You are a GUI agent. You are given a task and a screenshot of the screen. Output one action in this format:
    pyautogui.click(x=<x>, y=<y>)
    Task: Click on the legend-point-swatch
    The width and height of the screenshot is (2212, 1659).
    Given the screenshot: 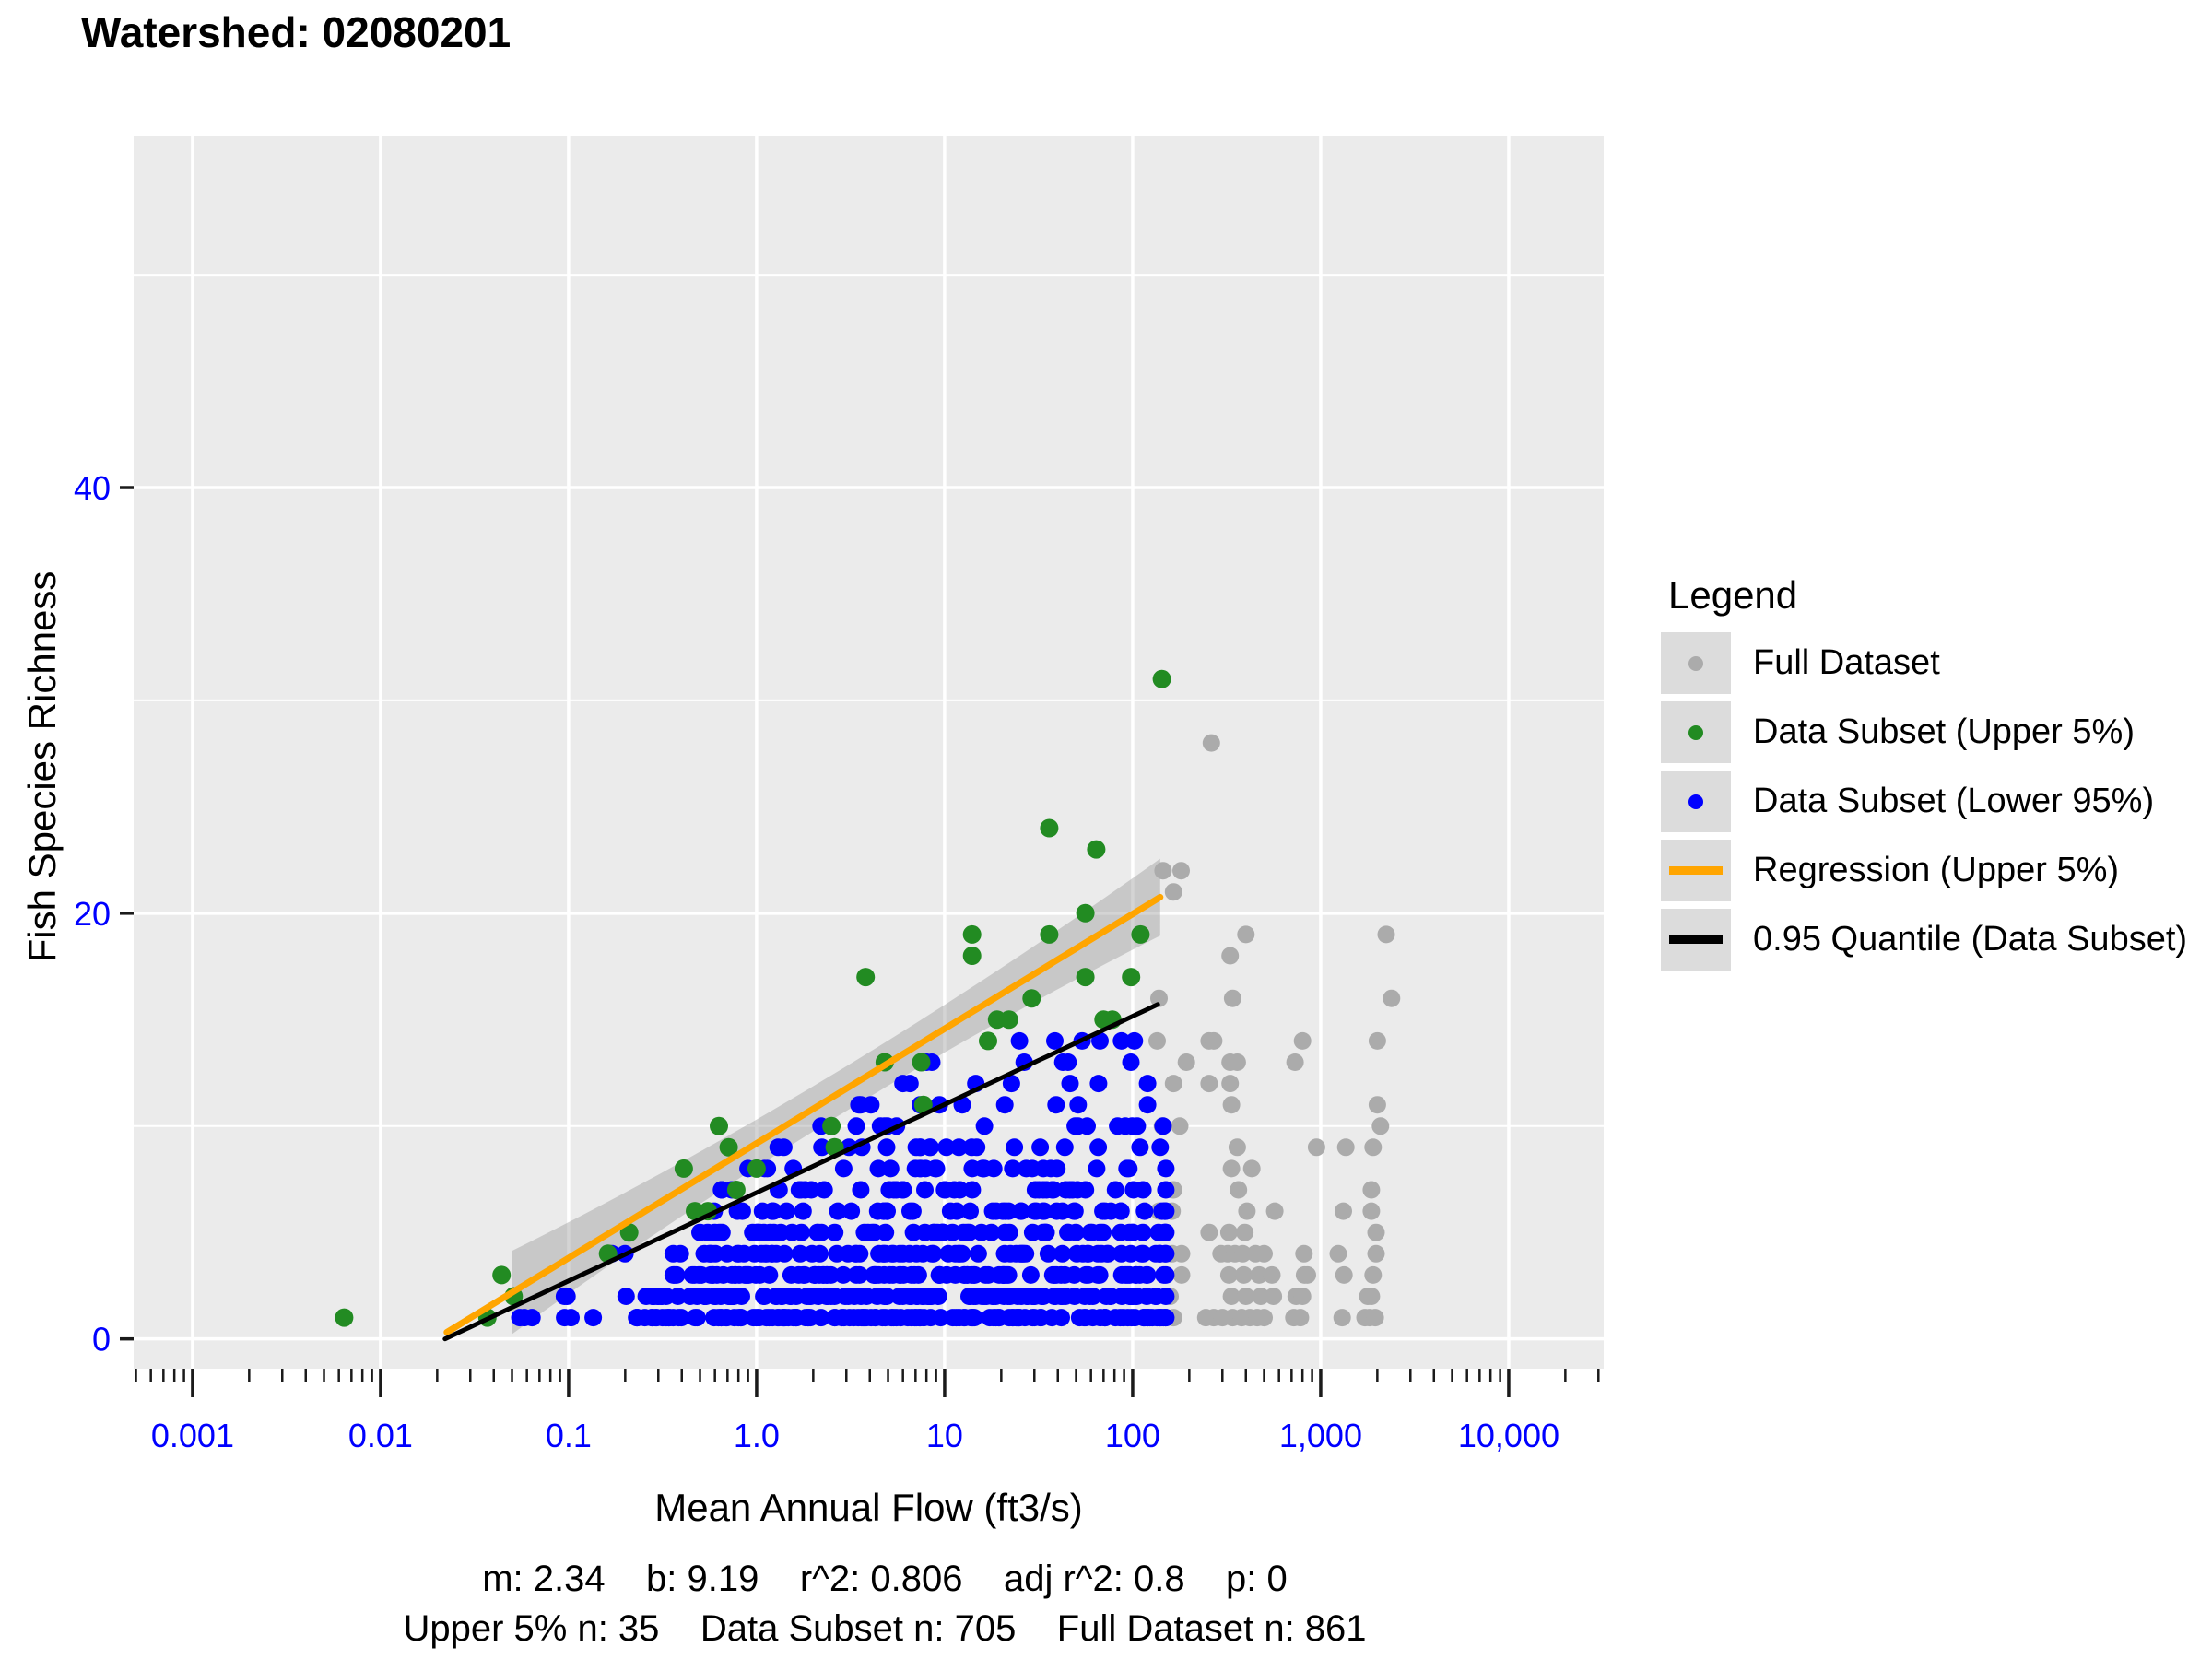 What is the action you would take?
    pyautogui.click(x=1695, y=801)
    